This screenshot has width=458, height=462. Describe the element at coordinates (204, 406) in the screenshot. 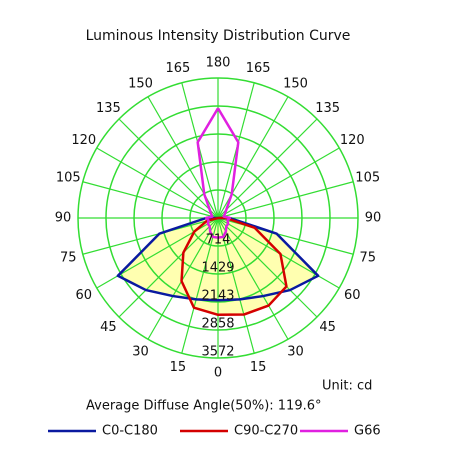

I see `annotation: Average Diffuse Angle(50%): 119.6°` at that location.